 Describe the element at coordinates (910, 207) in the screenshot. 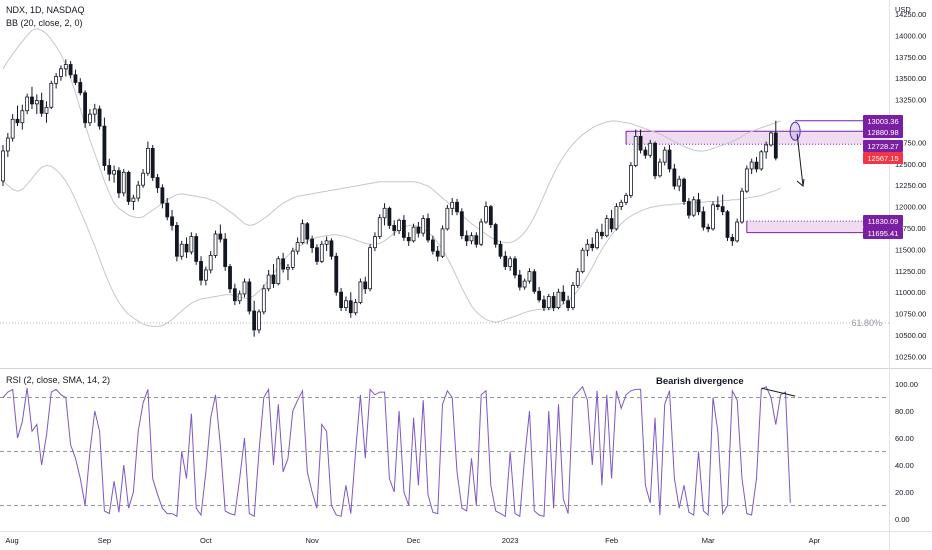

I see `price-tick-label: 12000.00` at that location.